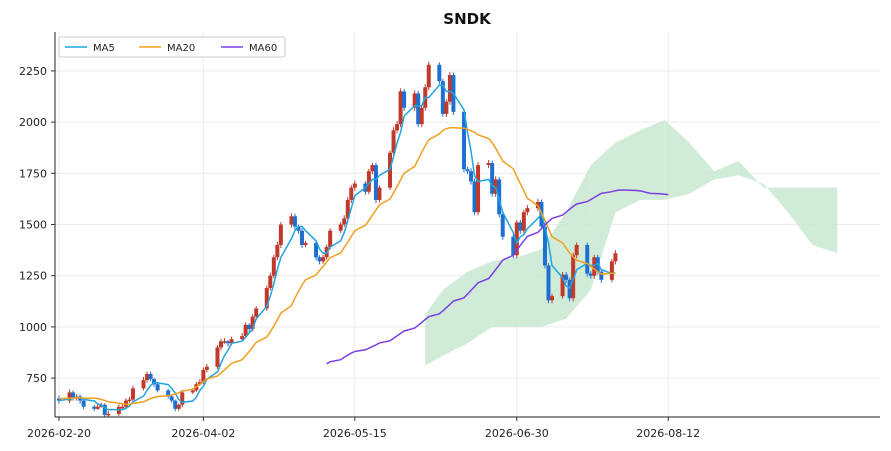 The image size is (891, 451). What do you see at coordinates (33, 225) in the screenshot?
I see `y-tick-label: 1500` at bounding box center [33, 225].